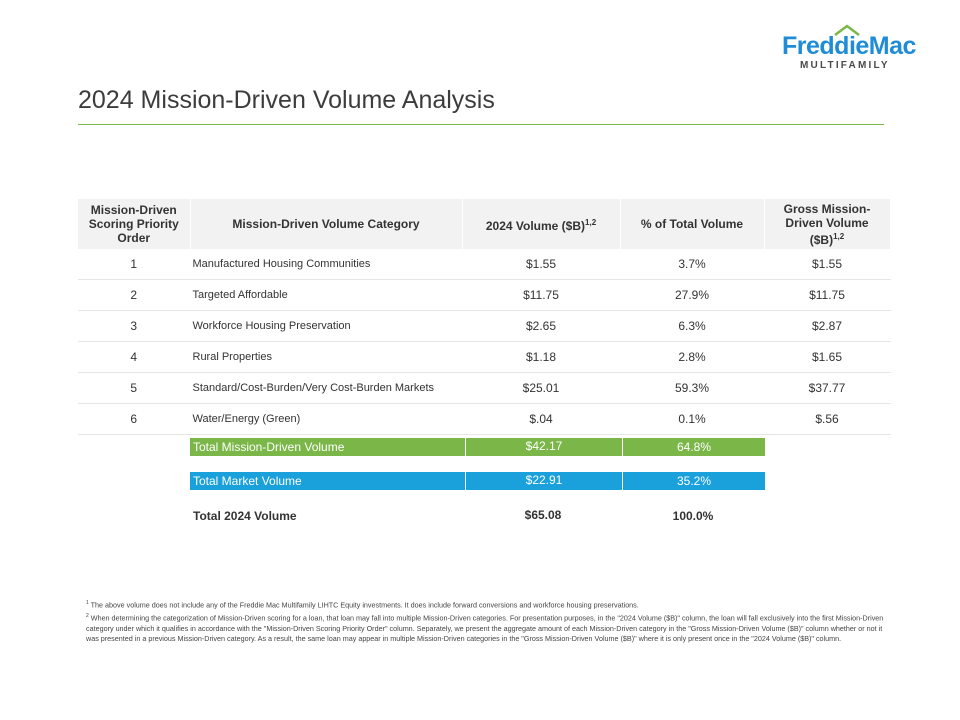  I want to click on total-2024-row: Total 2024 Volume $65.08 100.0%, so click(477, 516).